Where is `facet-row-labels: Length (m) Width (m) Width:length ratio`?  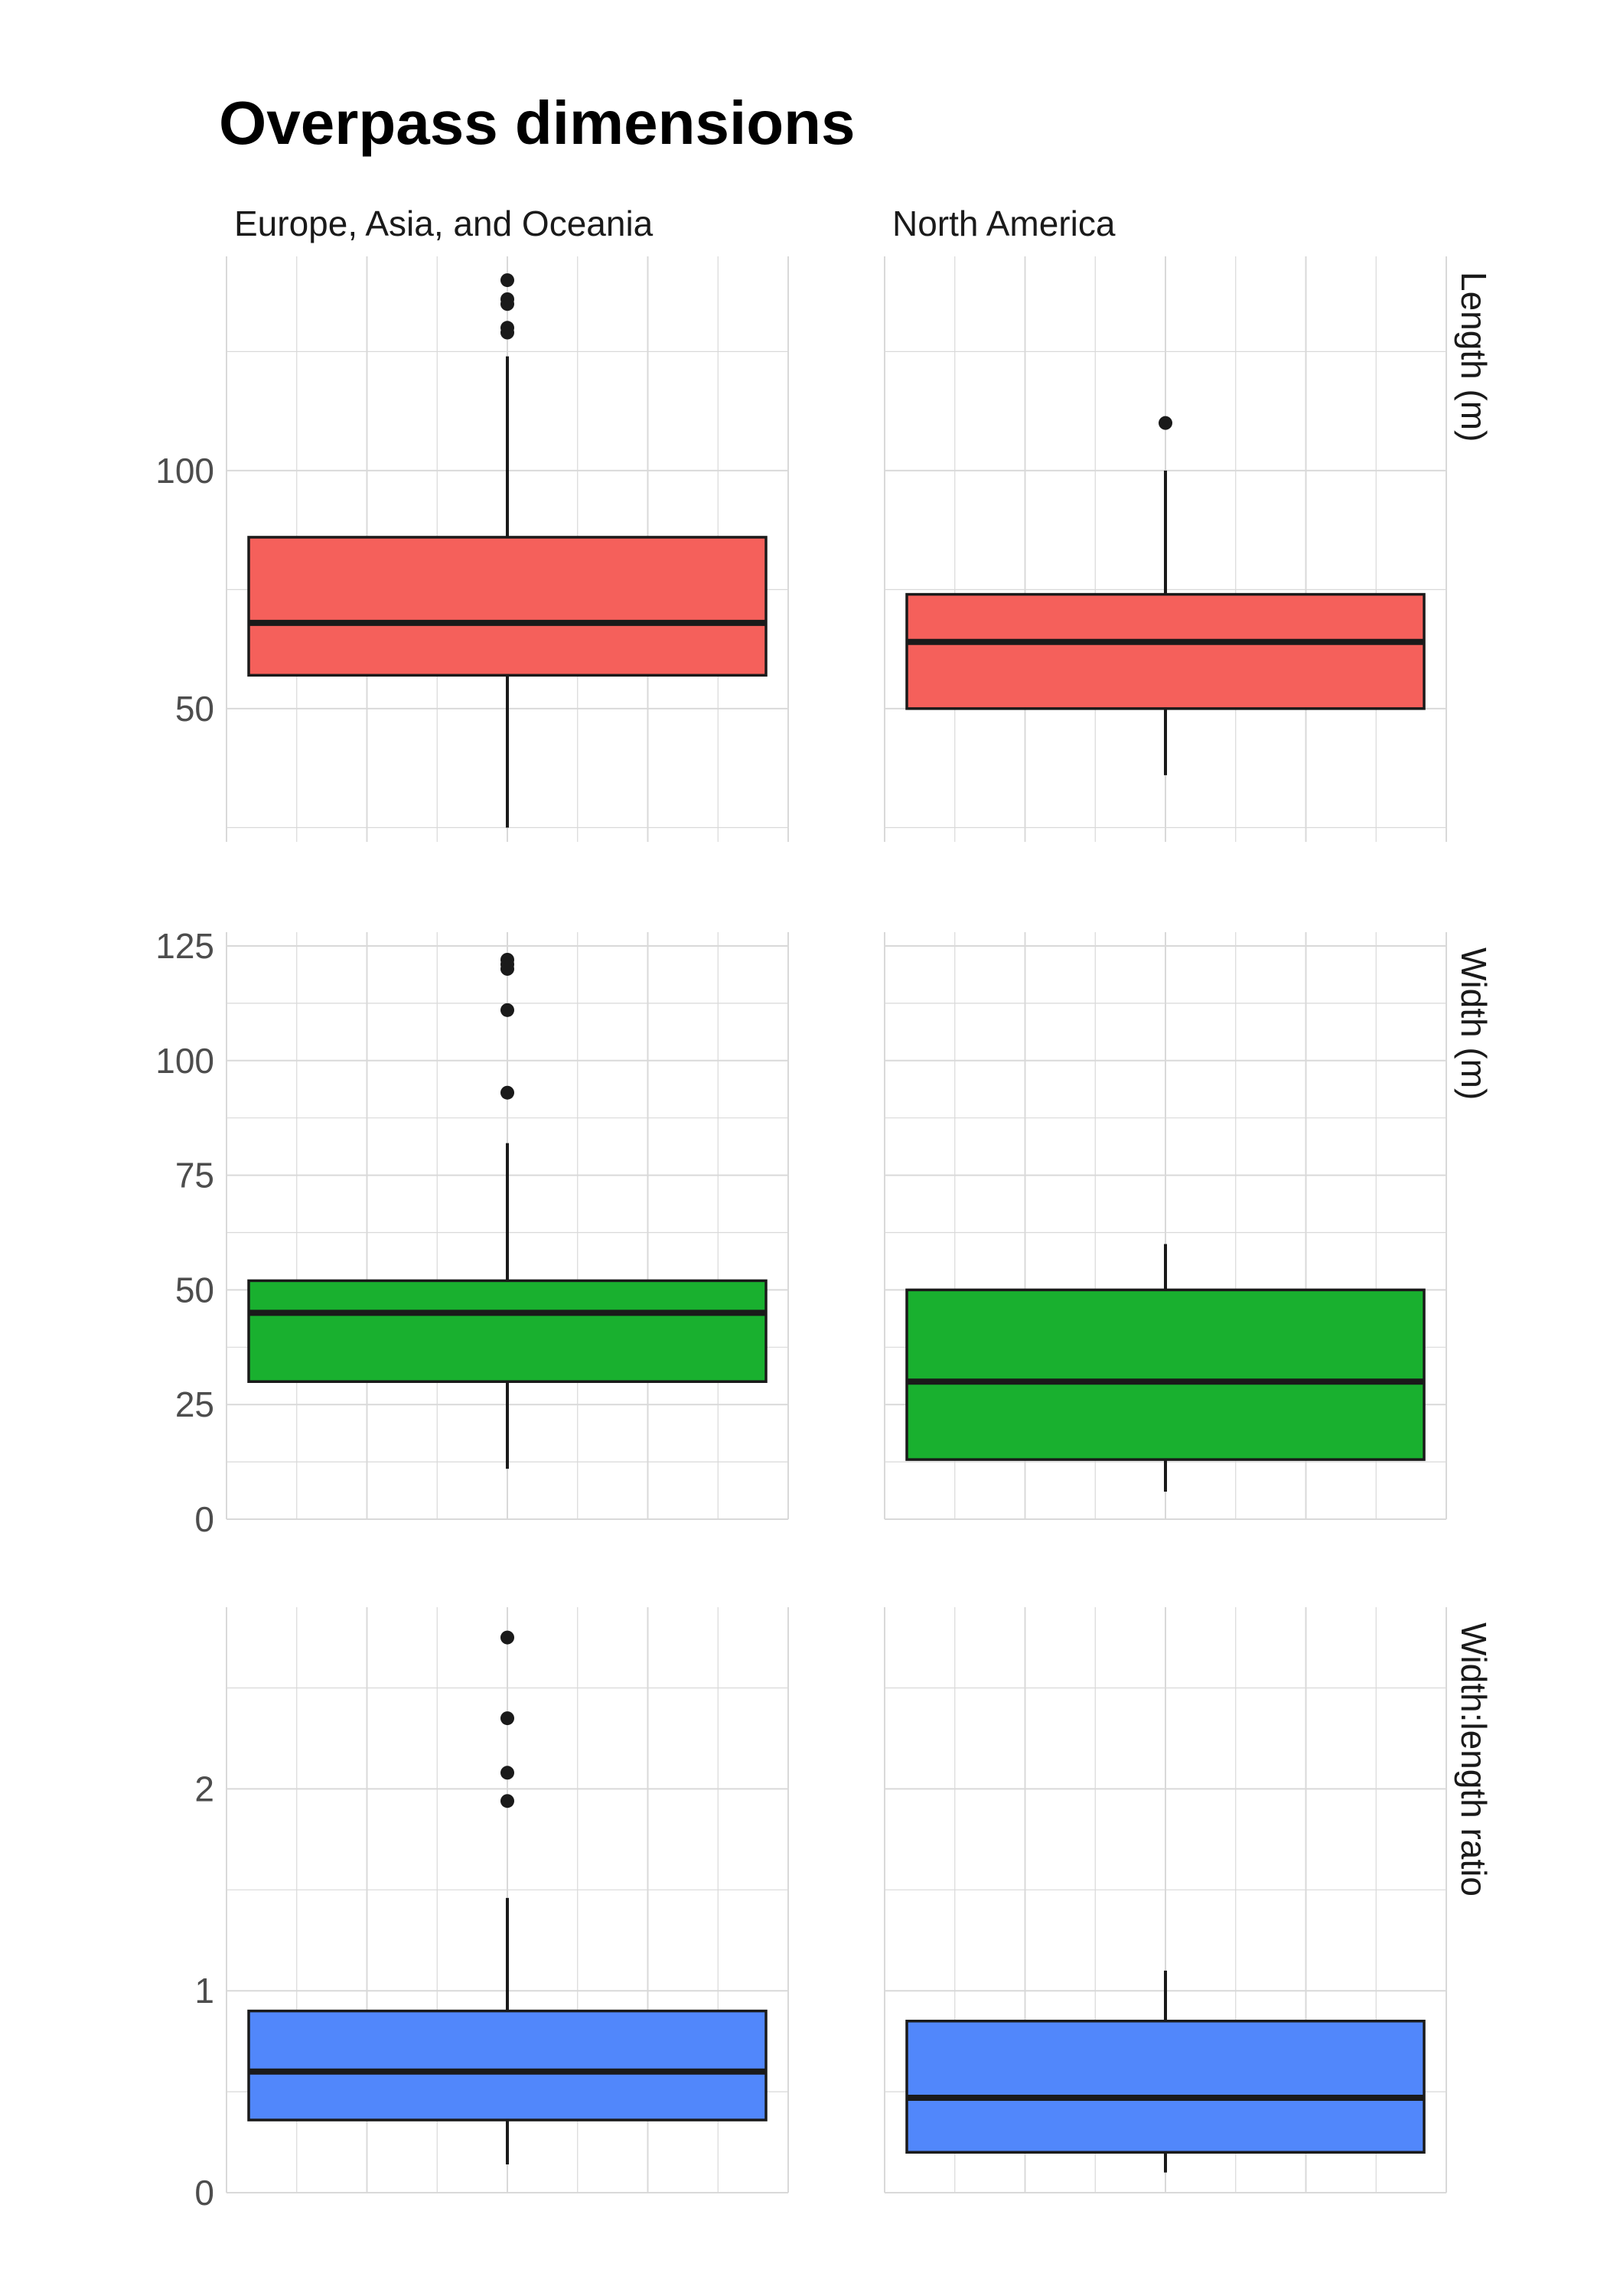
facet-row-labels: Length (m) Width (m) Width:length ratio is located at coordinates (1474, 1084).